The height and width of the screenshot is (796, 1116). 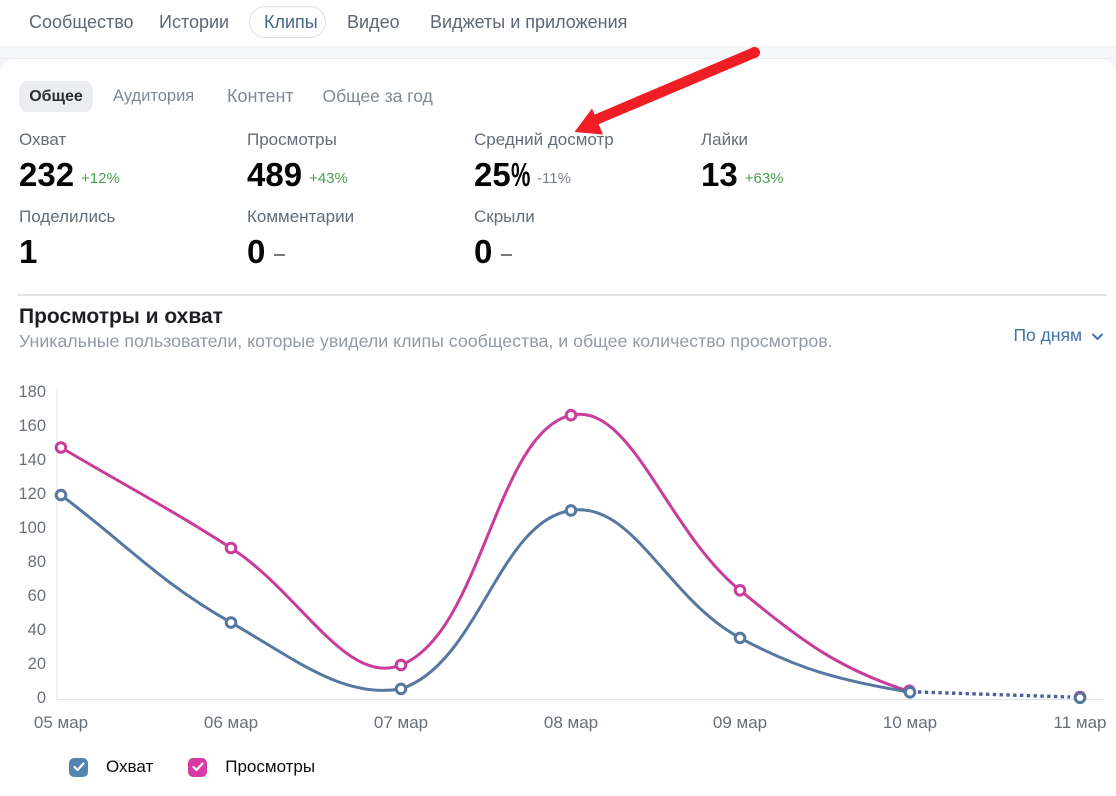 I want to click on svg-text: 0, so click(x=41, y=698).